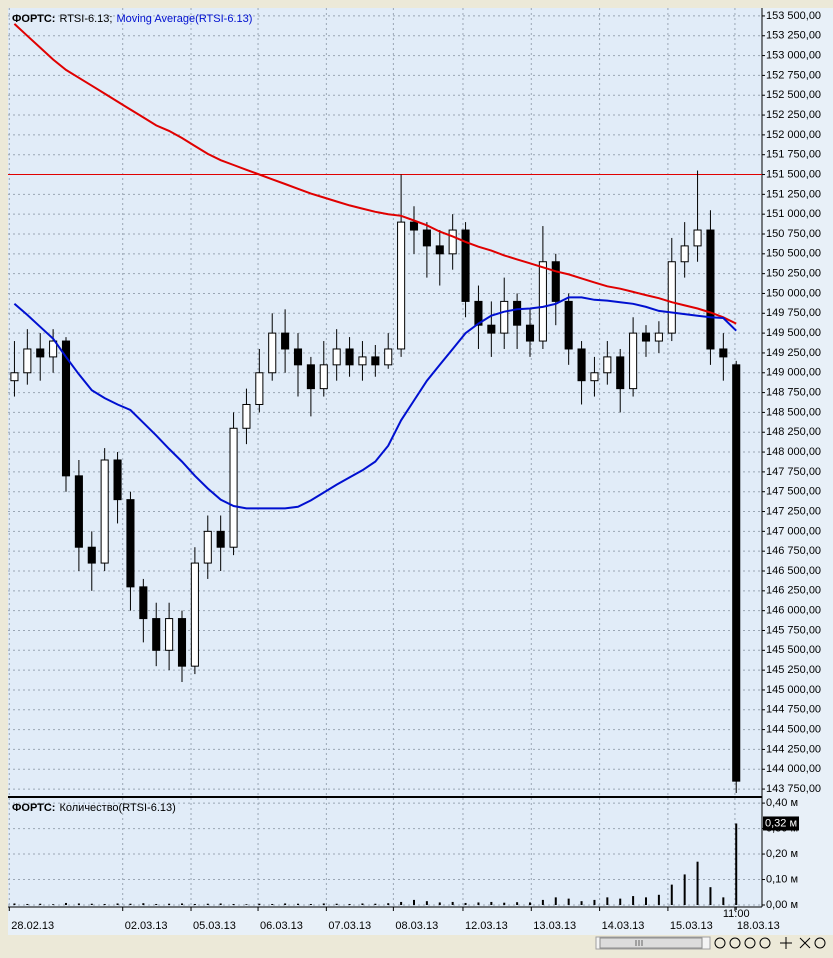 The height and width of the screenshot is (958, 833). I want to click on value-label-box, so click(781, 823).